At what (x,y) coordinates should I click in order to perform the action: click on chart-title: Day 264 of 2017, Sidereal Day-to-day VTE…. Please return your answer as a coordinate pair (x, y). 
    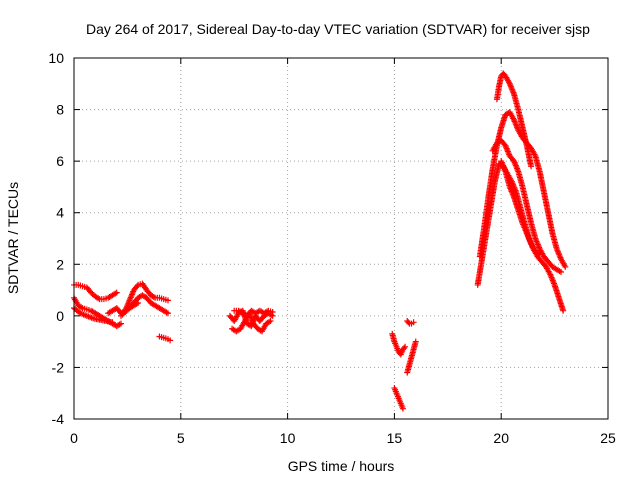
    Looking at the image, I should click on (338, 29).